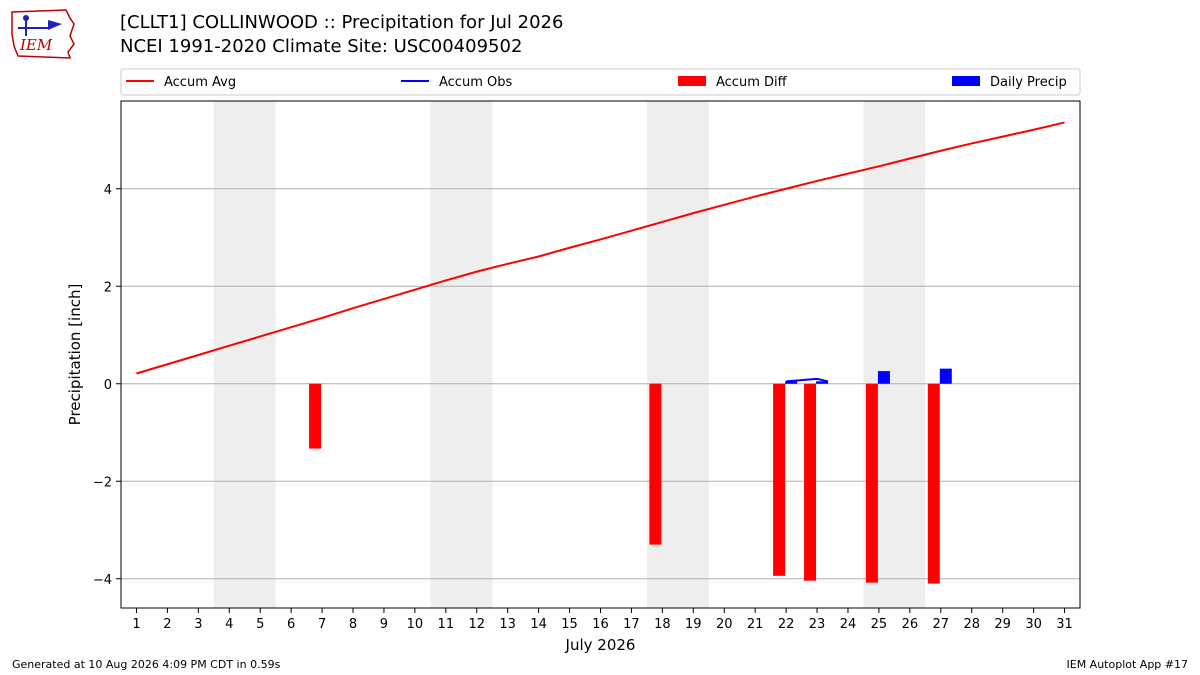  Describe the element at coordinates (848, 624) in the screenshot. I see `x-tick-label: 24` at that location.